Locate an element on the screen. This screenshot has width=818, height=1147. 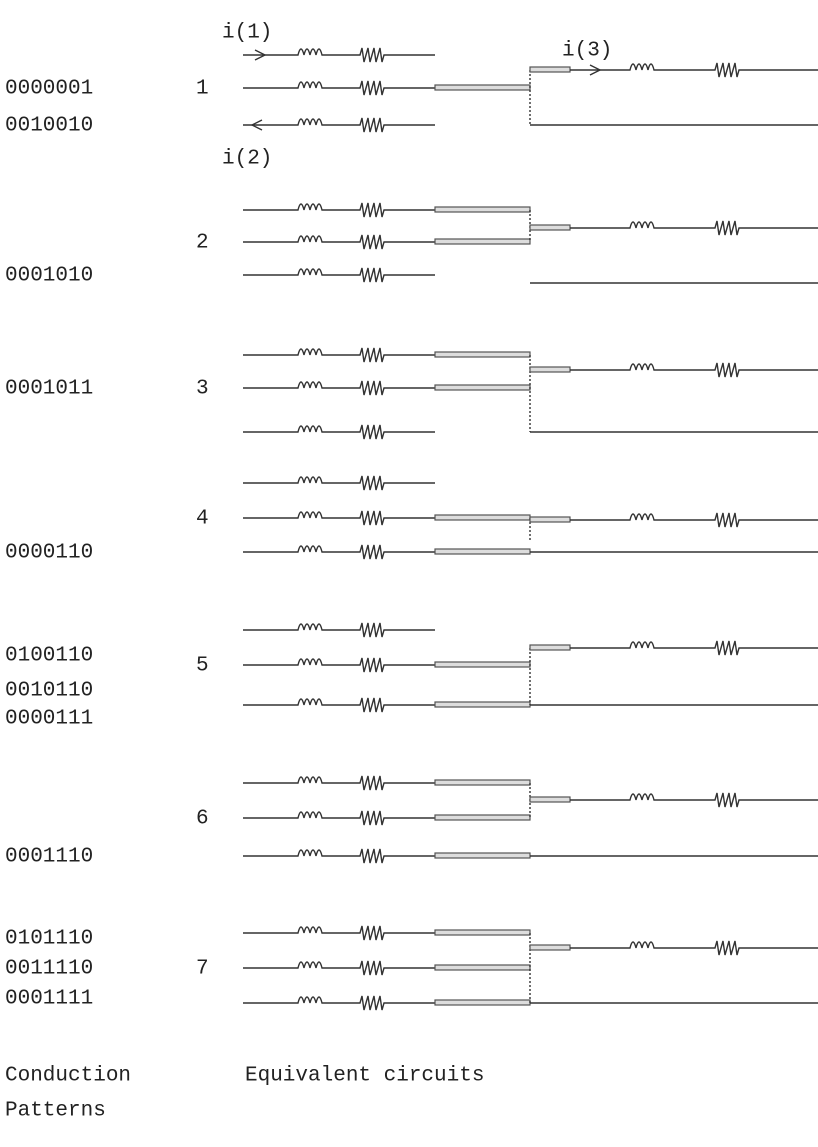
pattern-code: 0001110 is located at coordinates (49, 857).